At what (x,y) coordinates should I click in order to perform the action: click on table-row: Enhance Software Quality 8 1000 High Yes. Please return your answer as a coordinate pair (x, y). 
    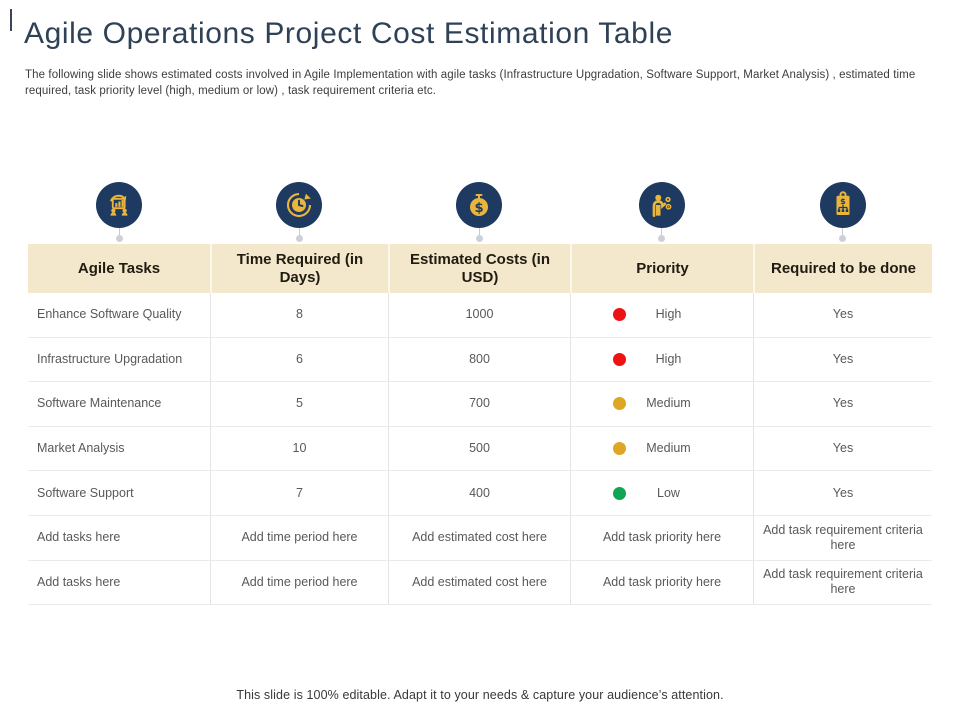
    Looking at the image, I should click on (480, 315).